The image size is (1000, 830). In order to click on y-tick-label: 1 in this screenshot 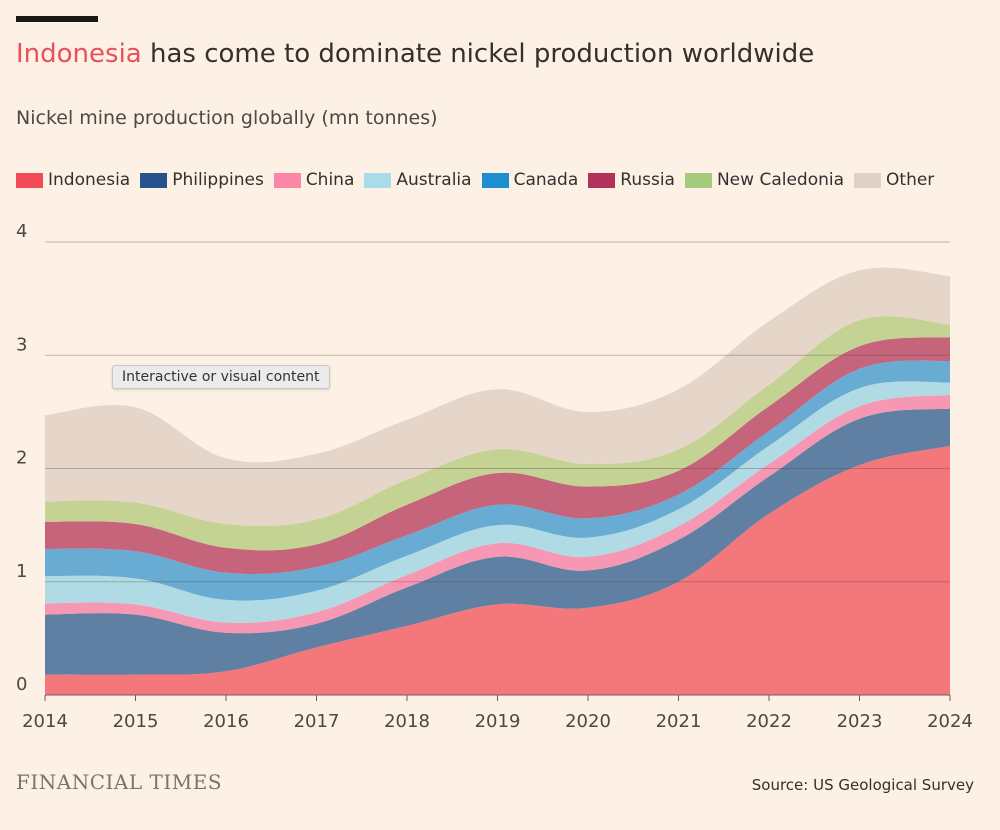, I will do `click(21, 571)`.